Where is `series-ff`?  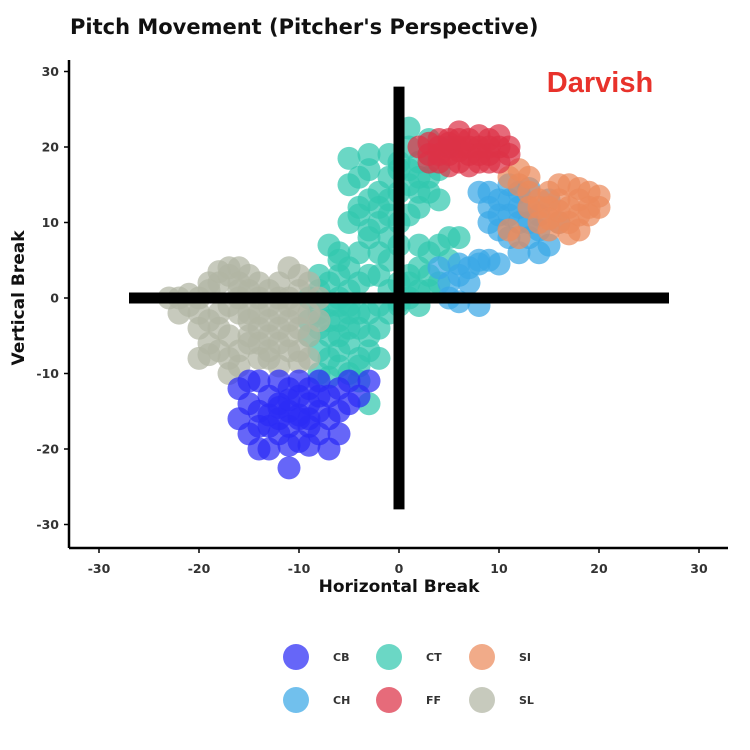 series-ff is located at coordinates (464, 149).